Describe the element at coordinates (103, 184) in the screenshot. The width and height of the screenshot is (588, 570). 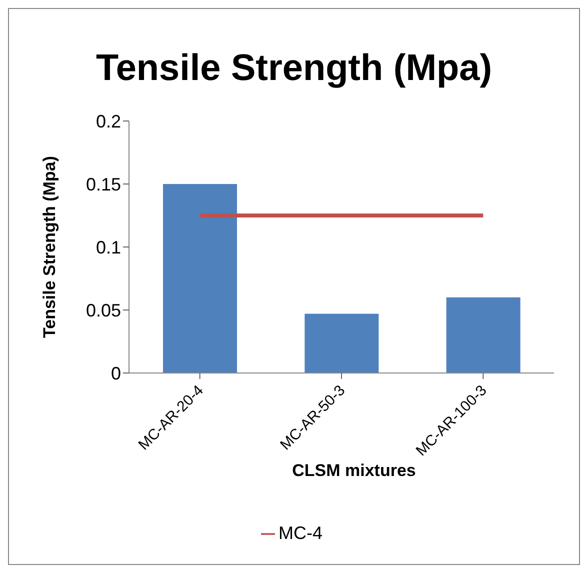
I see `y-tick-label: 0.15` at that location.